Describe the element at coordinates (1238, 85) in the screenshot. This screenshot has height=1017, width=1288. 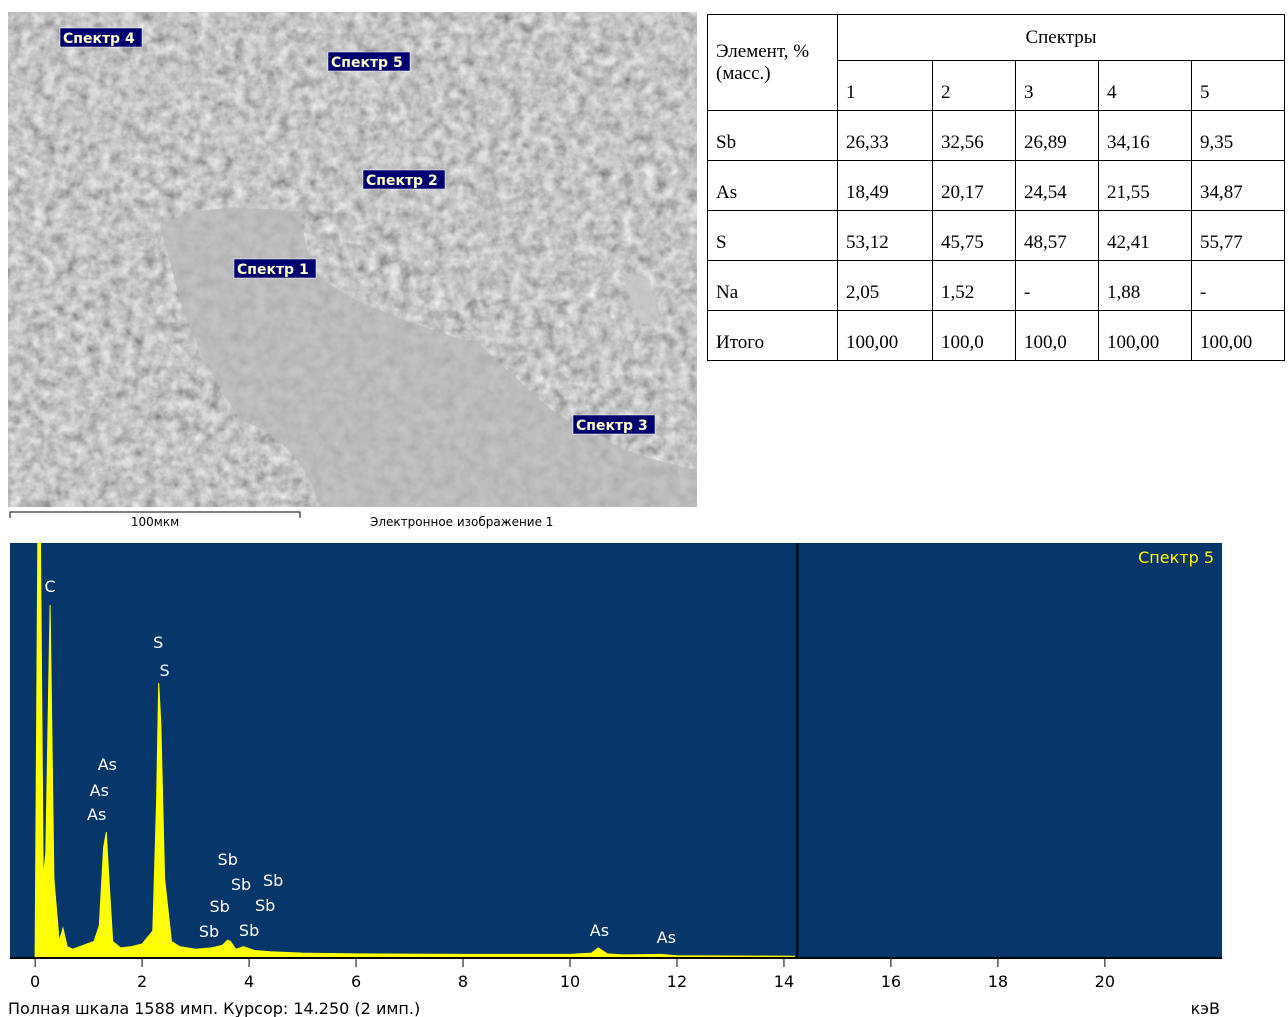
I see `column-header: 5` at that location.